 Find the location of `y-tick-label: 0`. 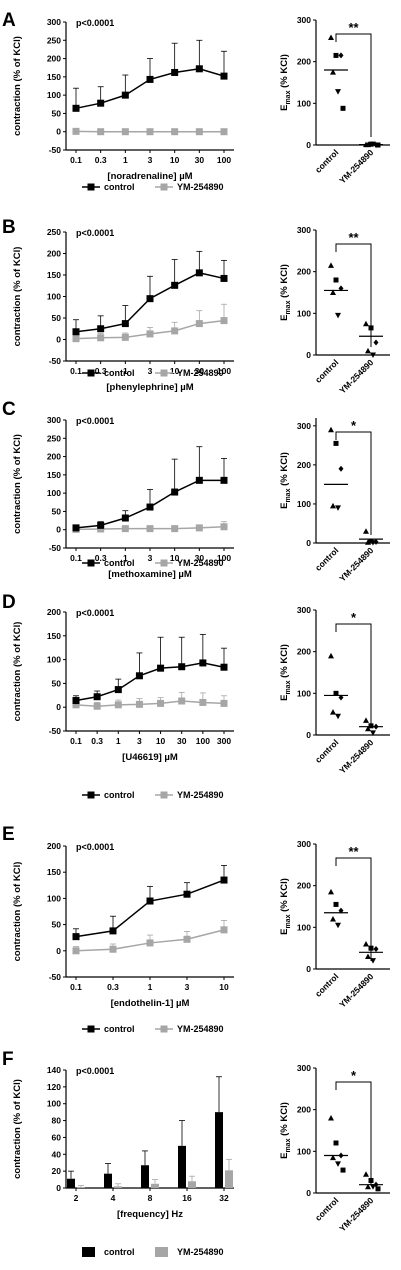

y-tick-label: 0 is located at coordinates (58, 340).